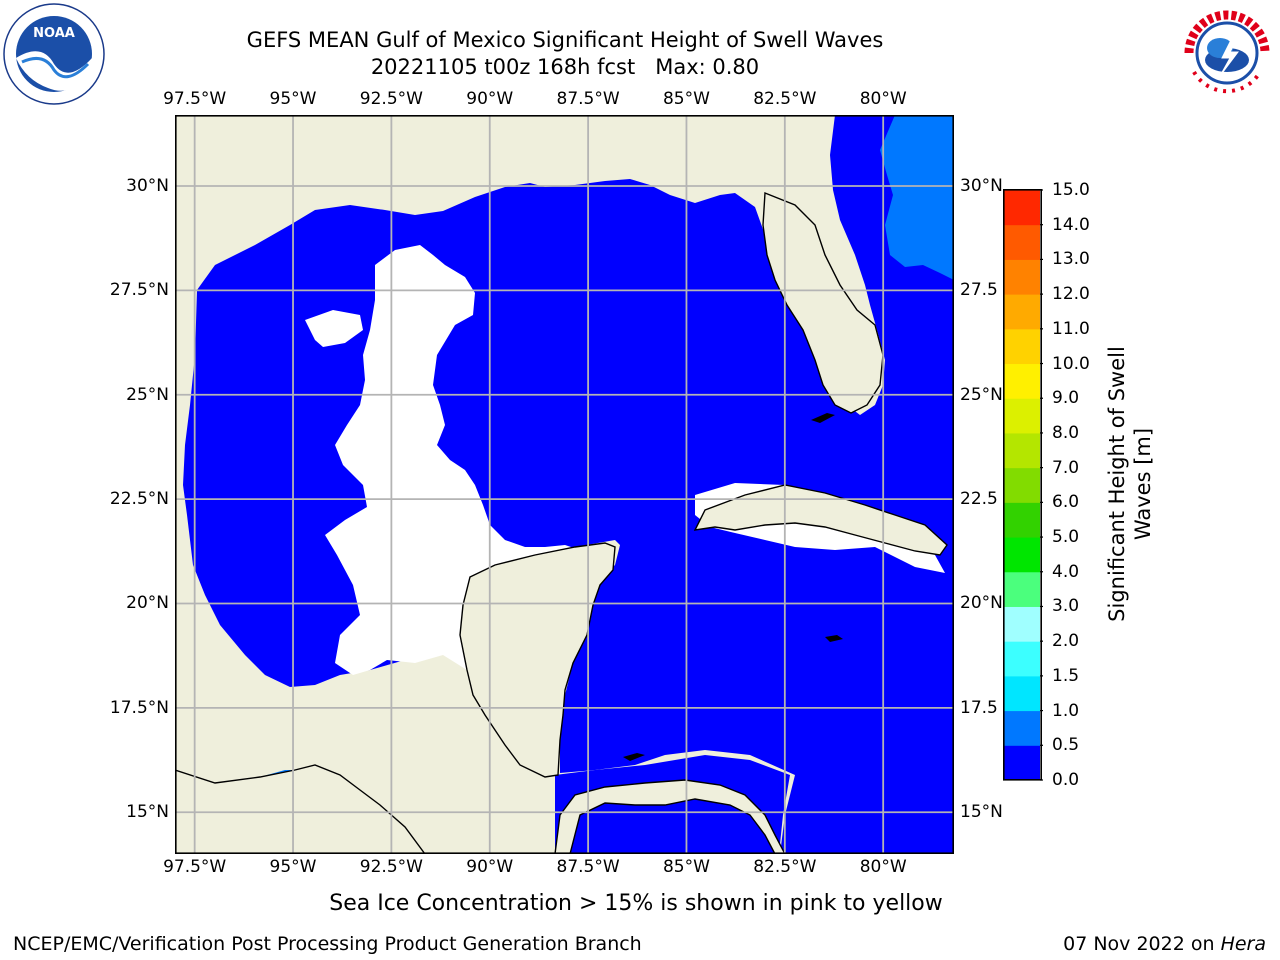 Image resolution: width=1280 pixels, height=960 pixels. I want to click on x-tick-label-bottom: 80°W, so click(883, 867).